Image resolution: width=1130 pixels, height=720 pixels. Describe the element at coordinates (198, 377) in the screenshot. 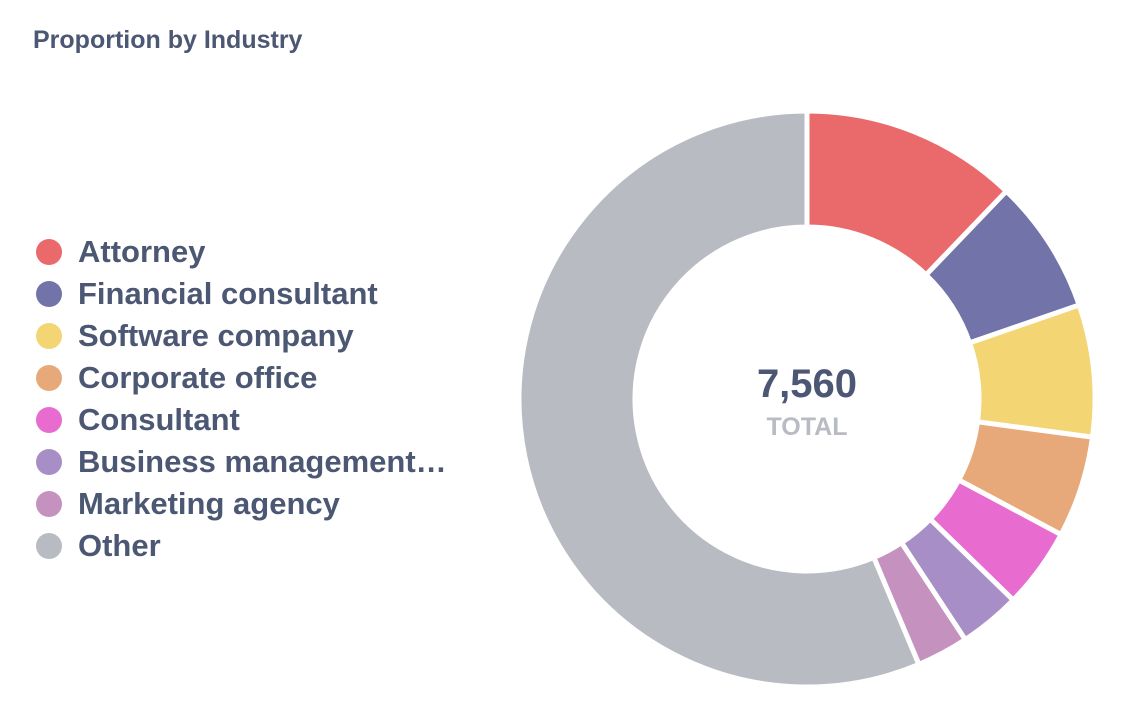

I see `legend-label: Corporate office` at that location.